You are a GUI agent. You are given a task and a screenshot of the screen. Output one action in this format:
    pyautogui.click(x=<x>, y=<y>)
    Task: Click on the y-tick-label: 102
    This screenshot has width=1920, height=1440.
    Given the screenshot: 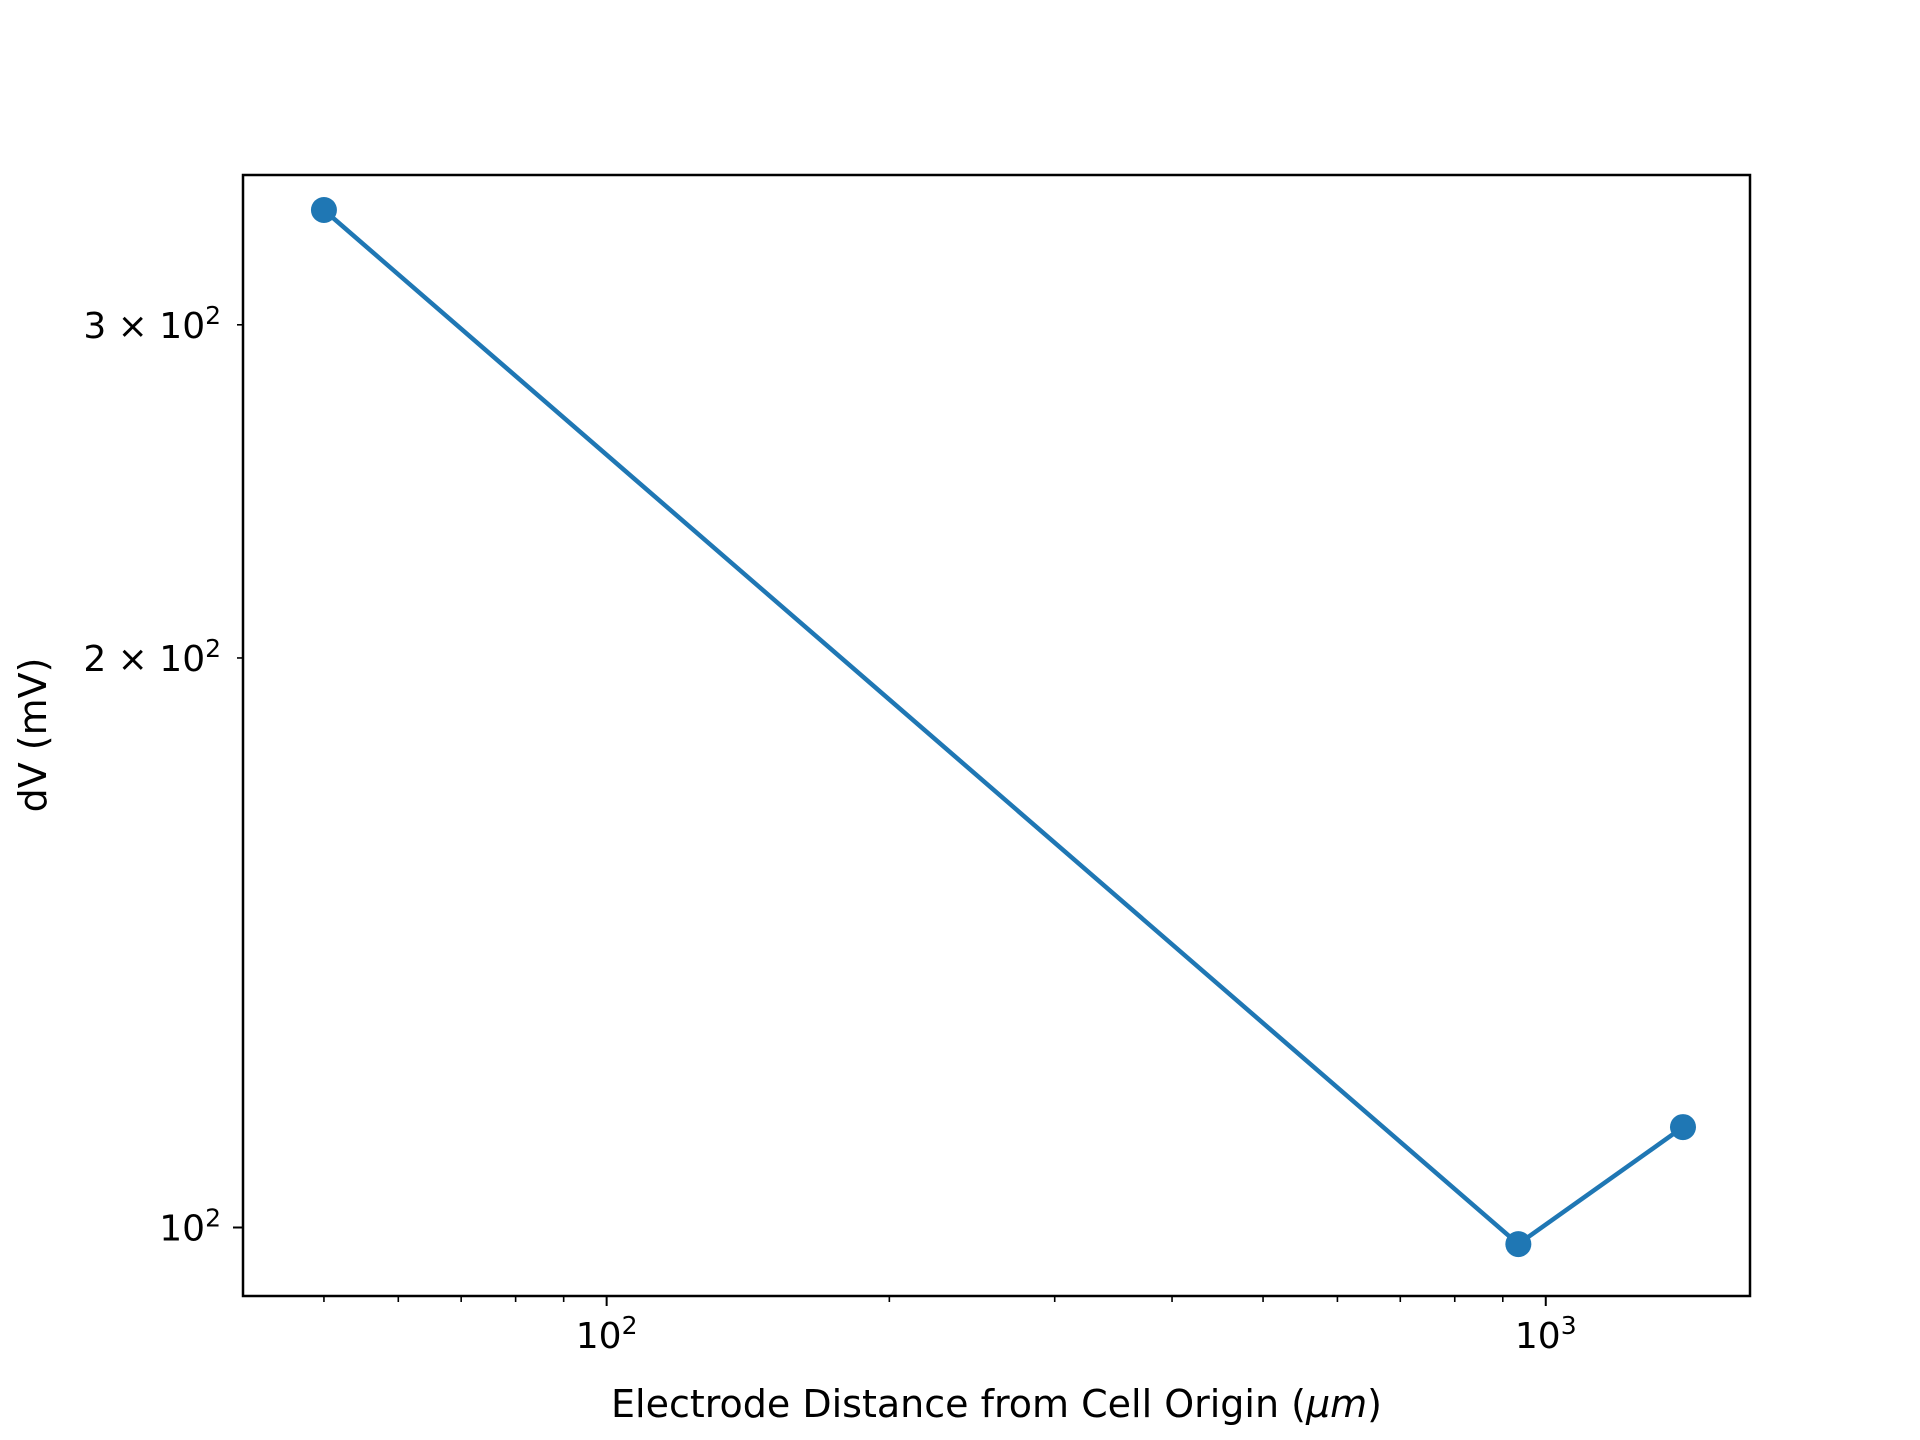 What is the action you would take?
    pyautogui.click(x=190, y=1226)
    